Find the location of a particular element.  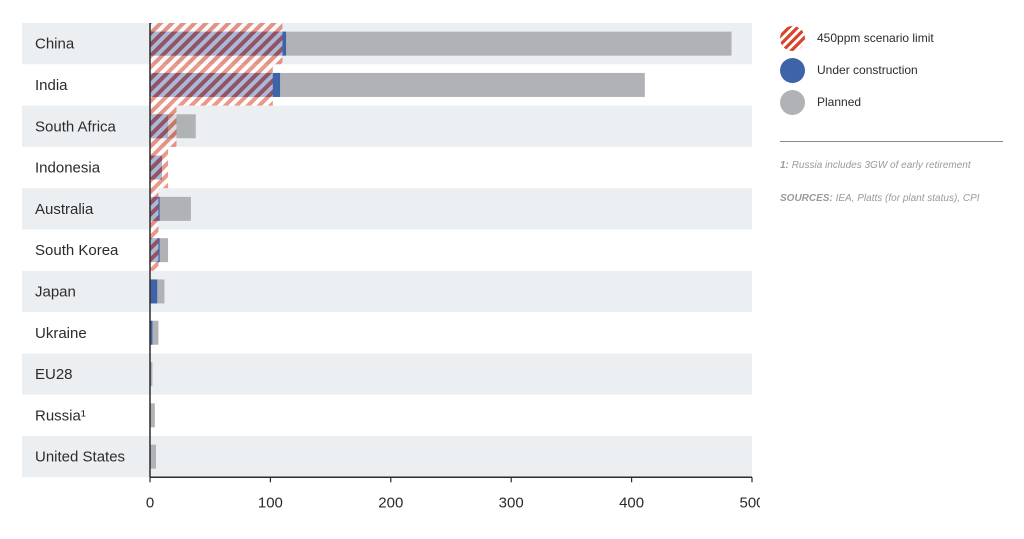

legend-label: 450ppm scenario limit is located at coordinates (875, 38).